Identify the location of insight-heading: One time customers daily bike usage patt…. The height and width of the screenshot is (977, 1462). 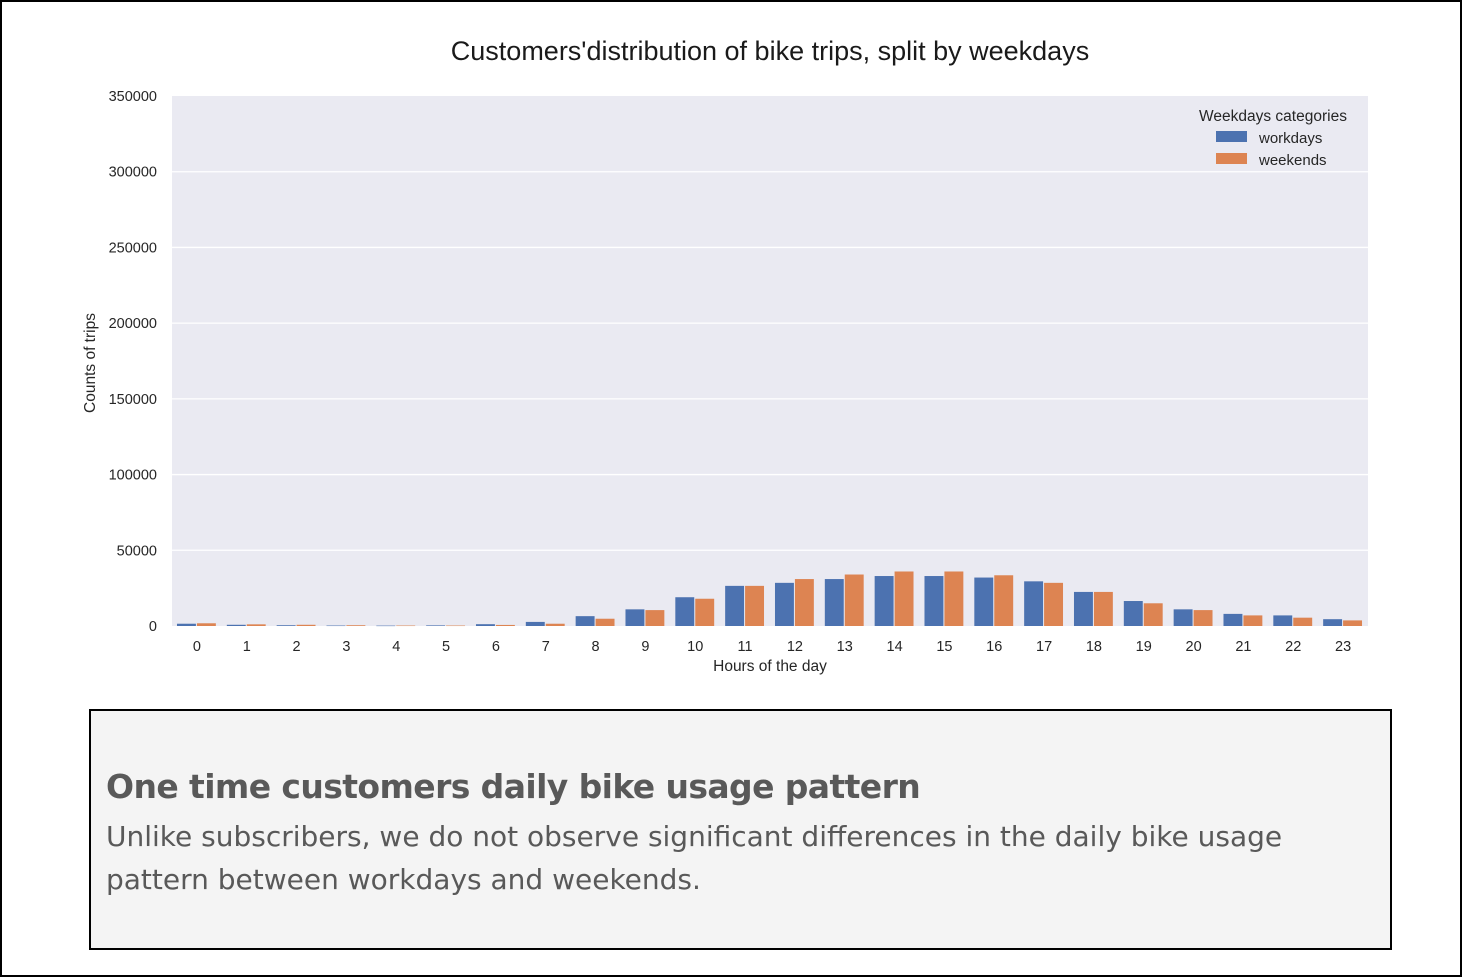
(513, 786).